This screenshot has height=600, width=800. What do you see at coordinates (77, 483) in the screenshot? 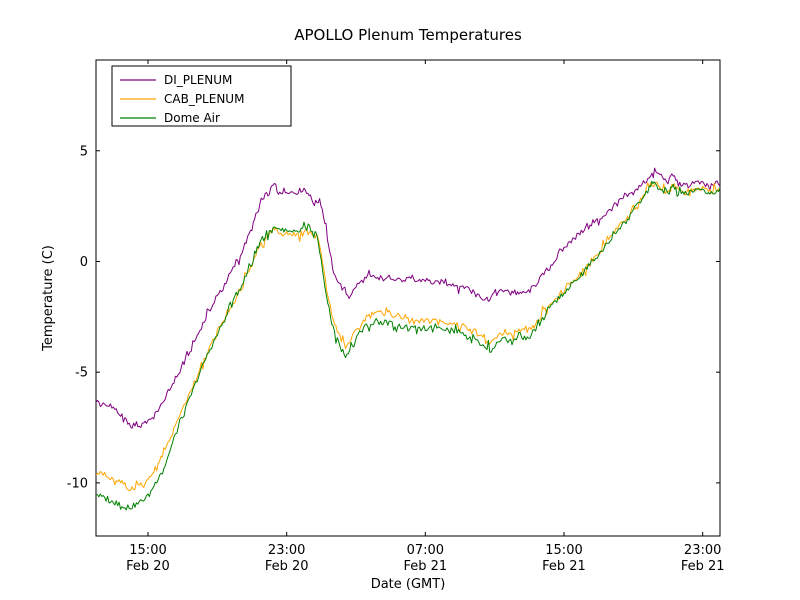
I see `y-tick-label: -10` at bounding box center [77, 483].